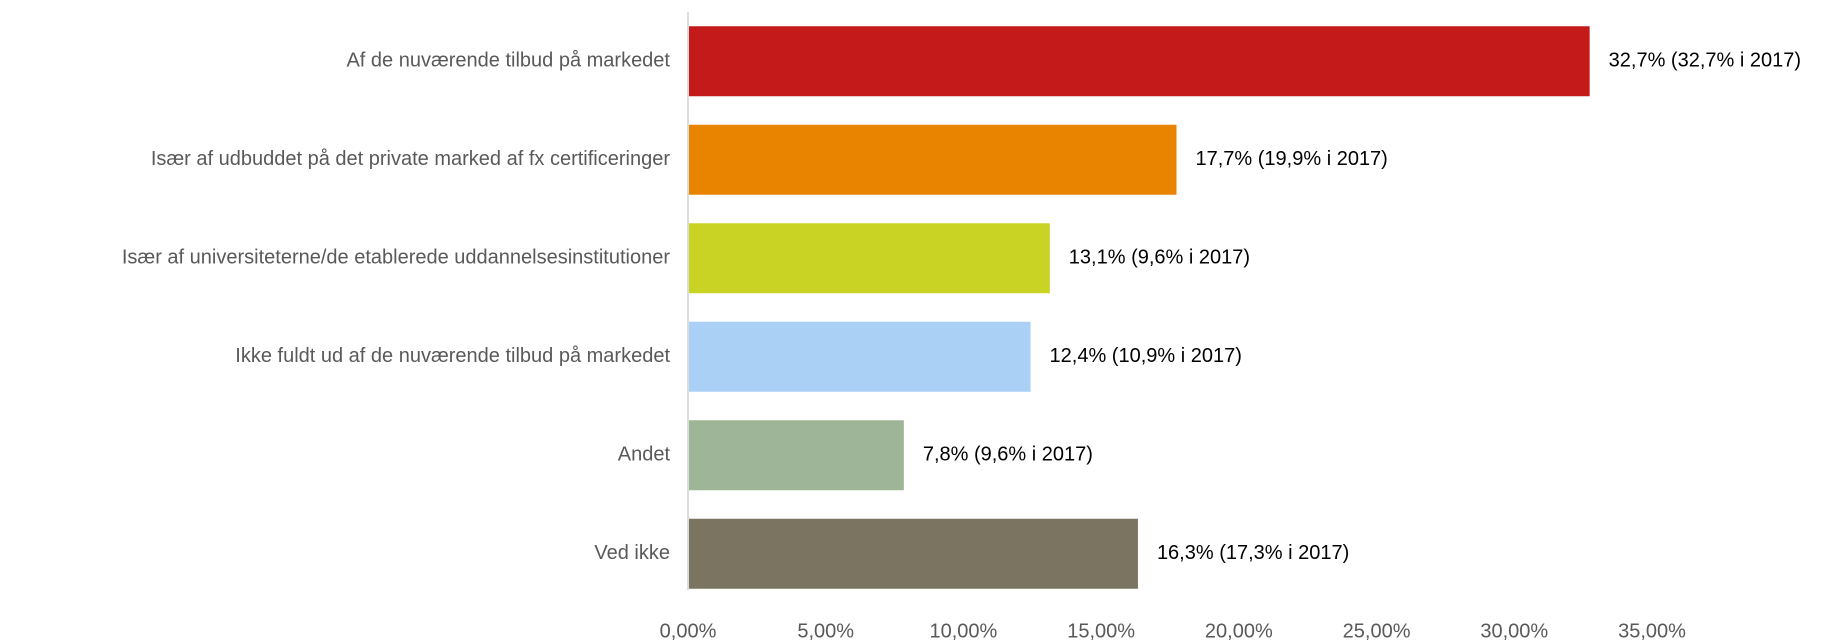  What do you see at coordinates (1705, 61) in the screenshot?
I see `data-label: 32,7% (32,7% i 2017)` at bounding box center [1705, 61].